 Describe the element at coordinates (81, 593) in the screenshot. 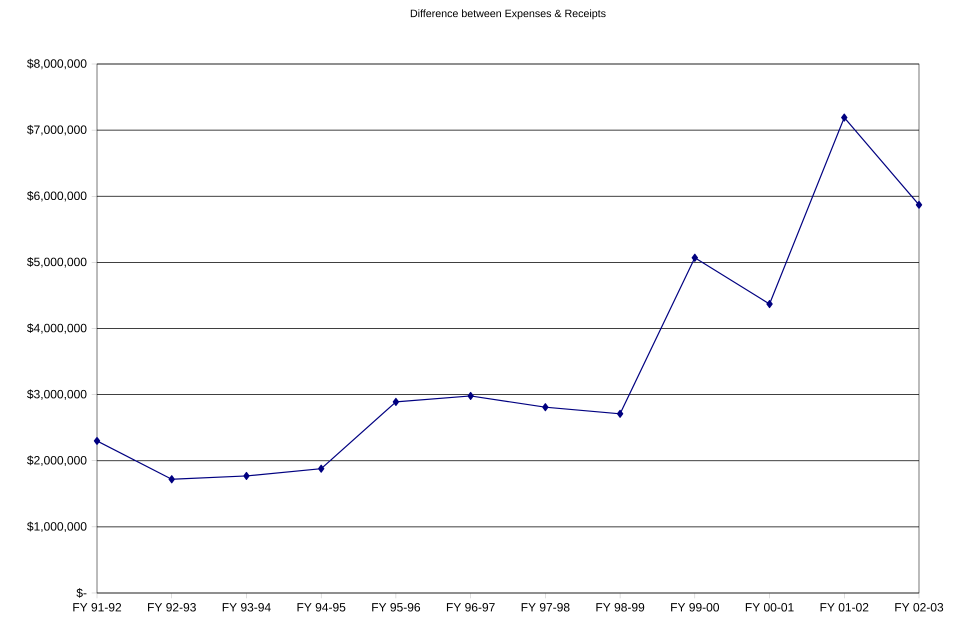

I see `y-tick-label: $-` at that location.